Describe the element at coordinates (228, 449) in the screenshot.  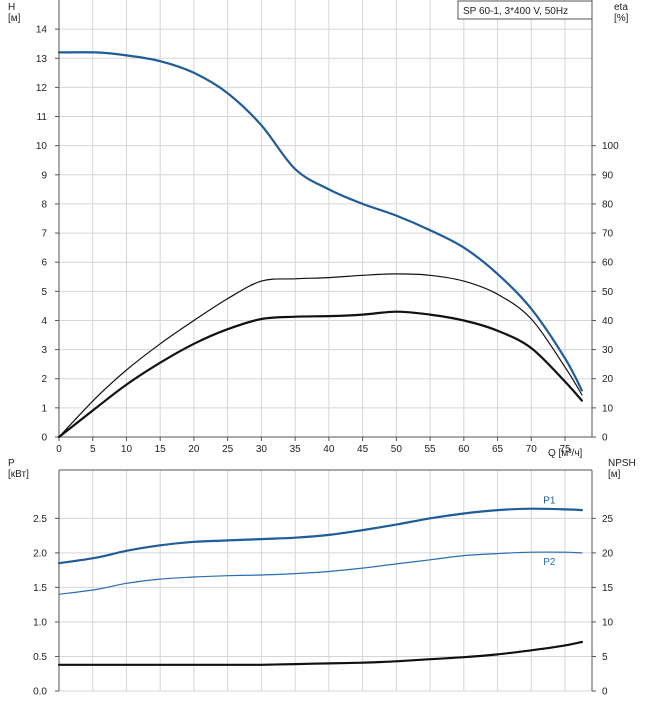
I see `flow-tick-label: 25` at that location.